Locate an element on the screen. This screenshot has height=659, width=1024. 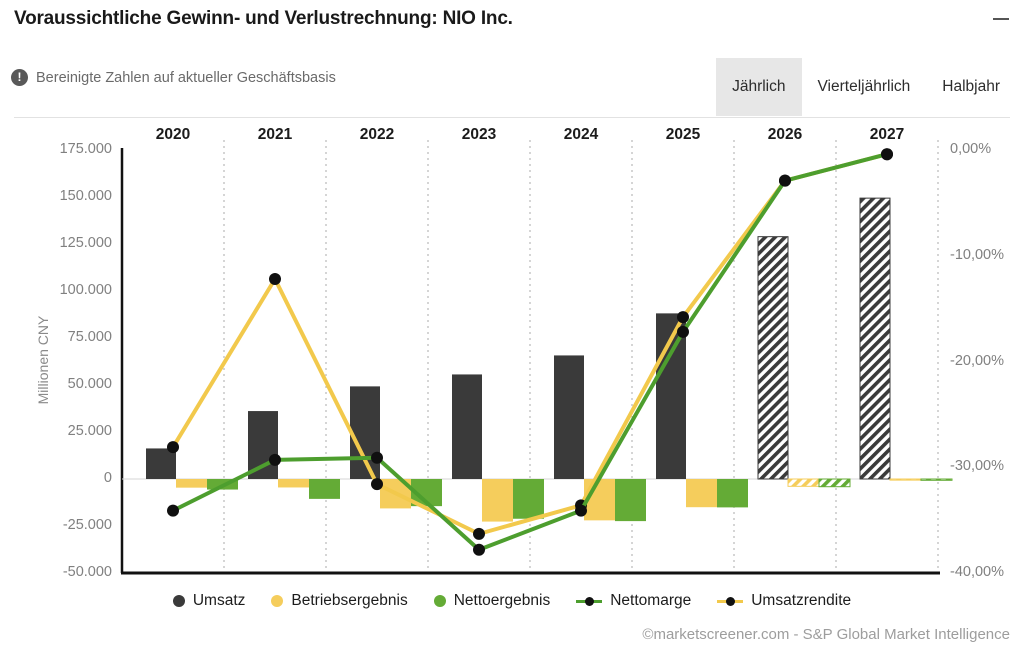
point-nettomarge-2025 is located at coordinates (683, 331).